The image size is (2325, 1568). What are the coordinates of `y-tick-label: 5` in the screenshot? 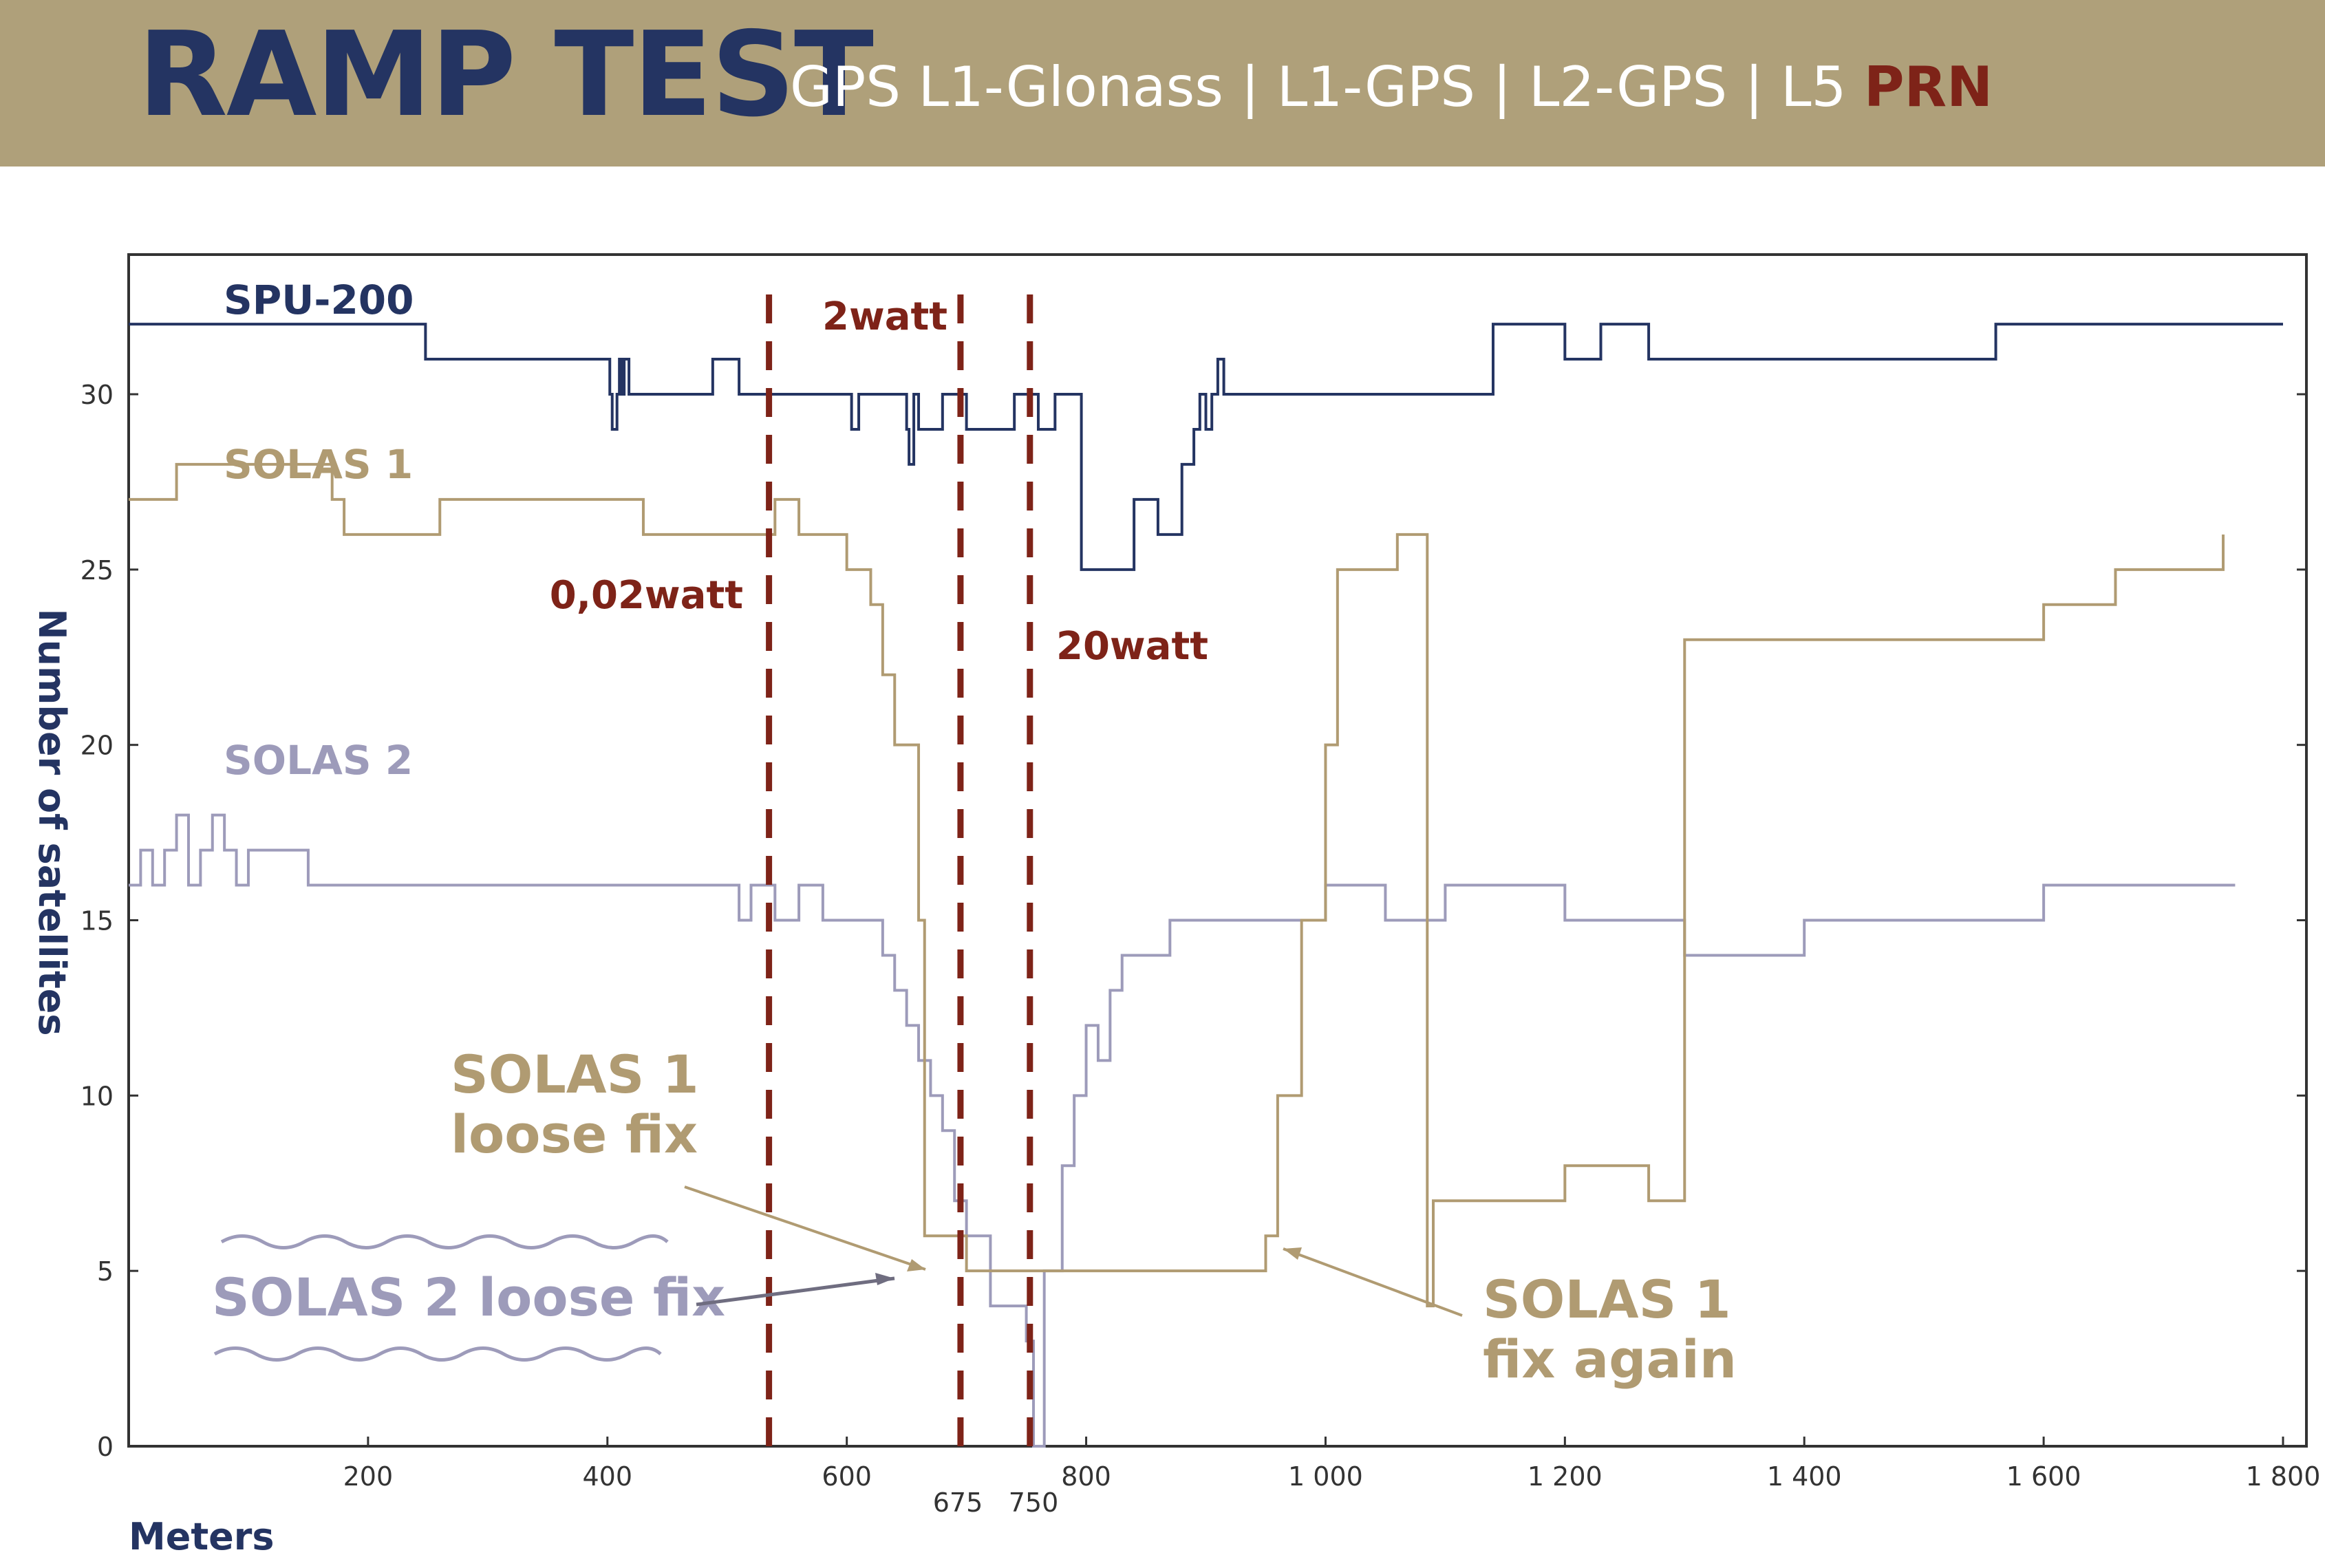 It's located at (106, 1271).